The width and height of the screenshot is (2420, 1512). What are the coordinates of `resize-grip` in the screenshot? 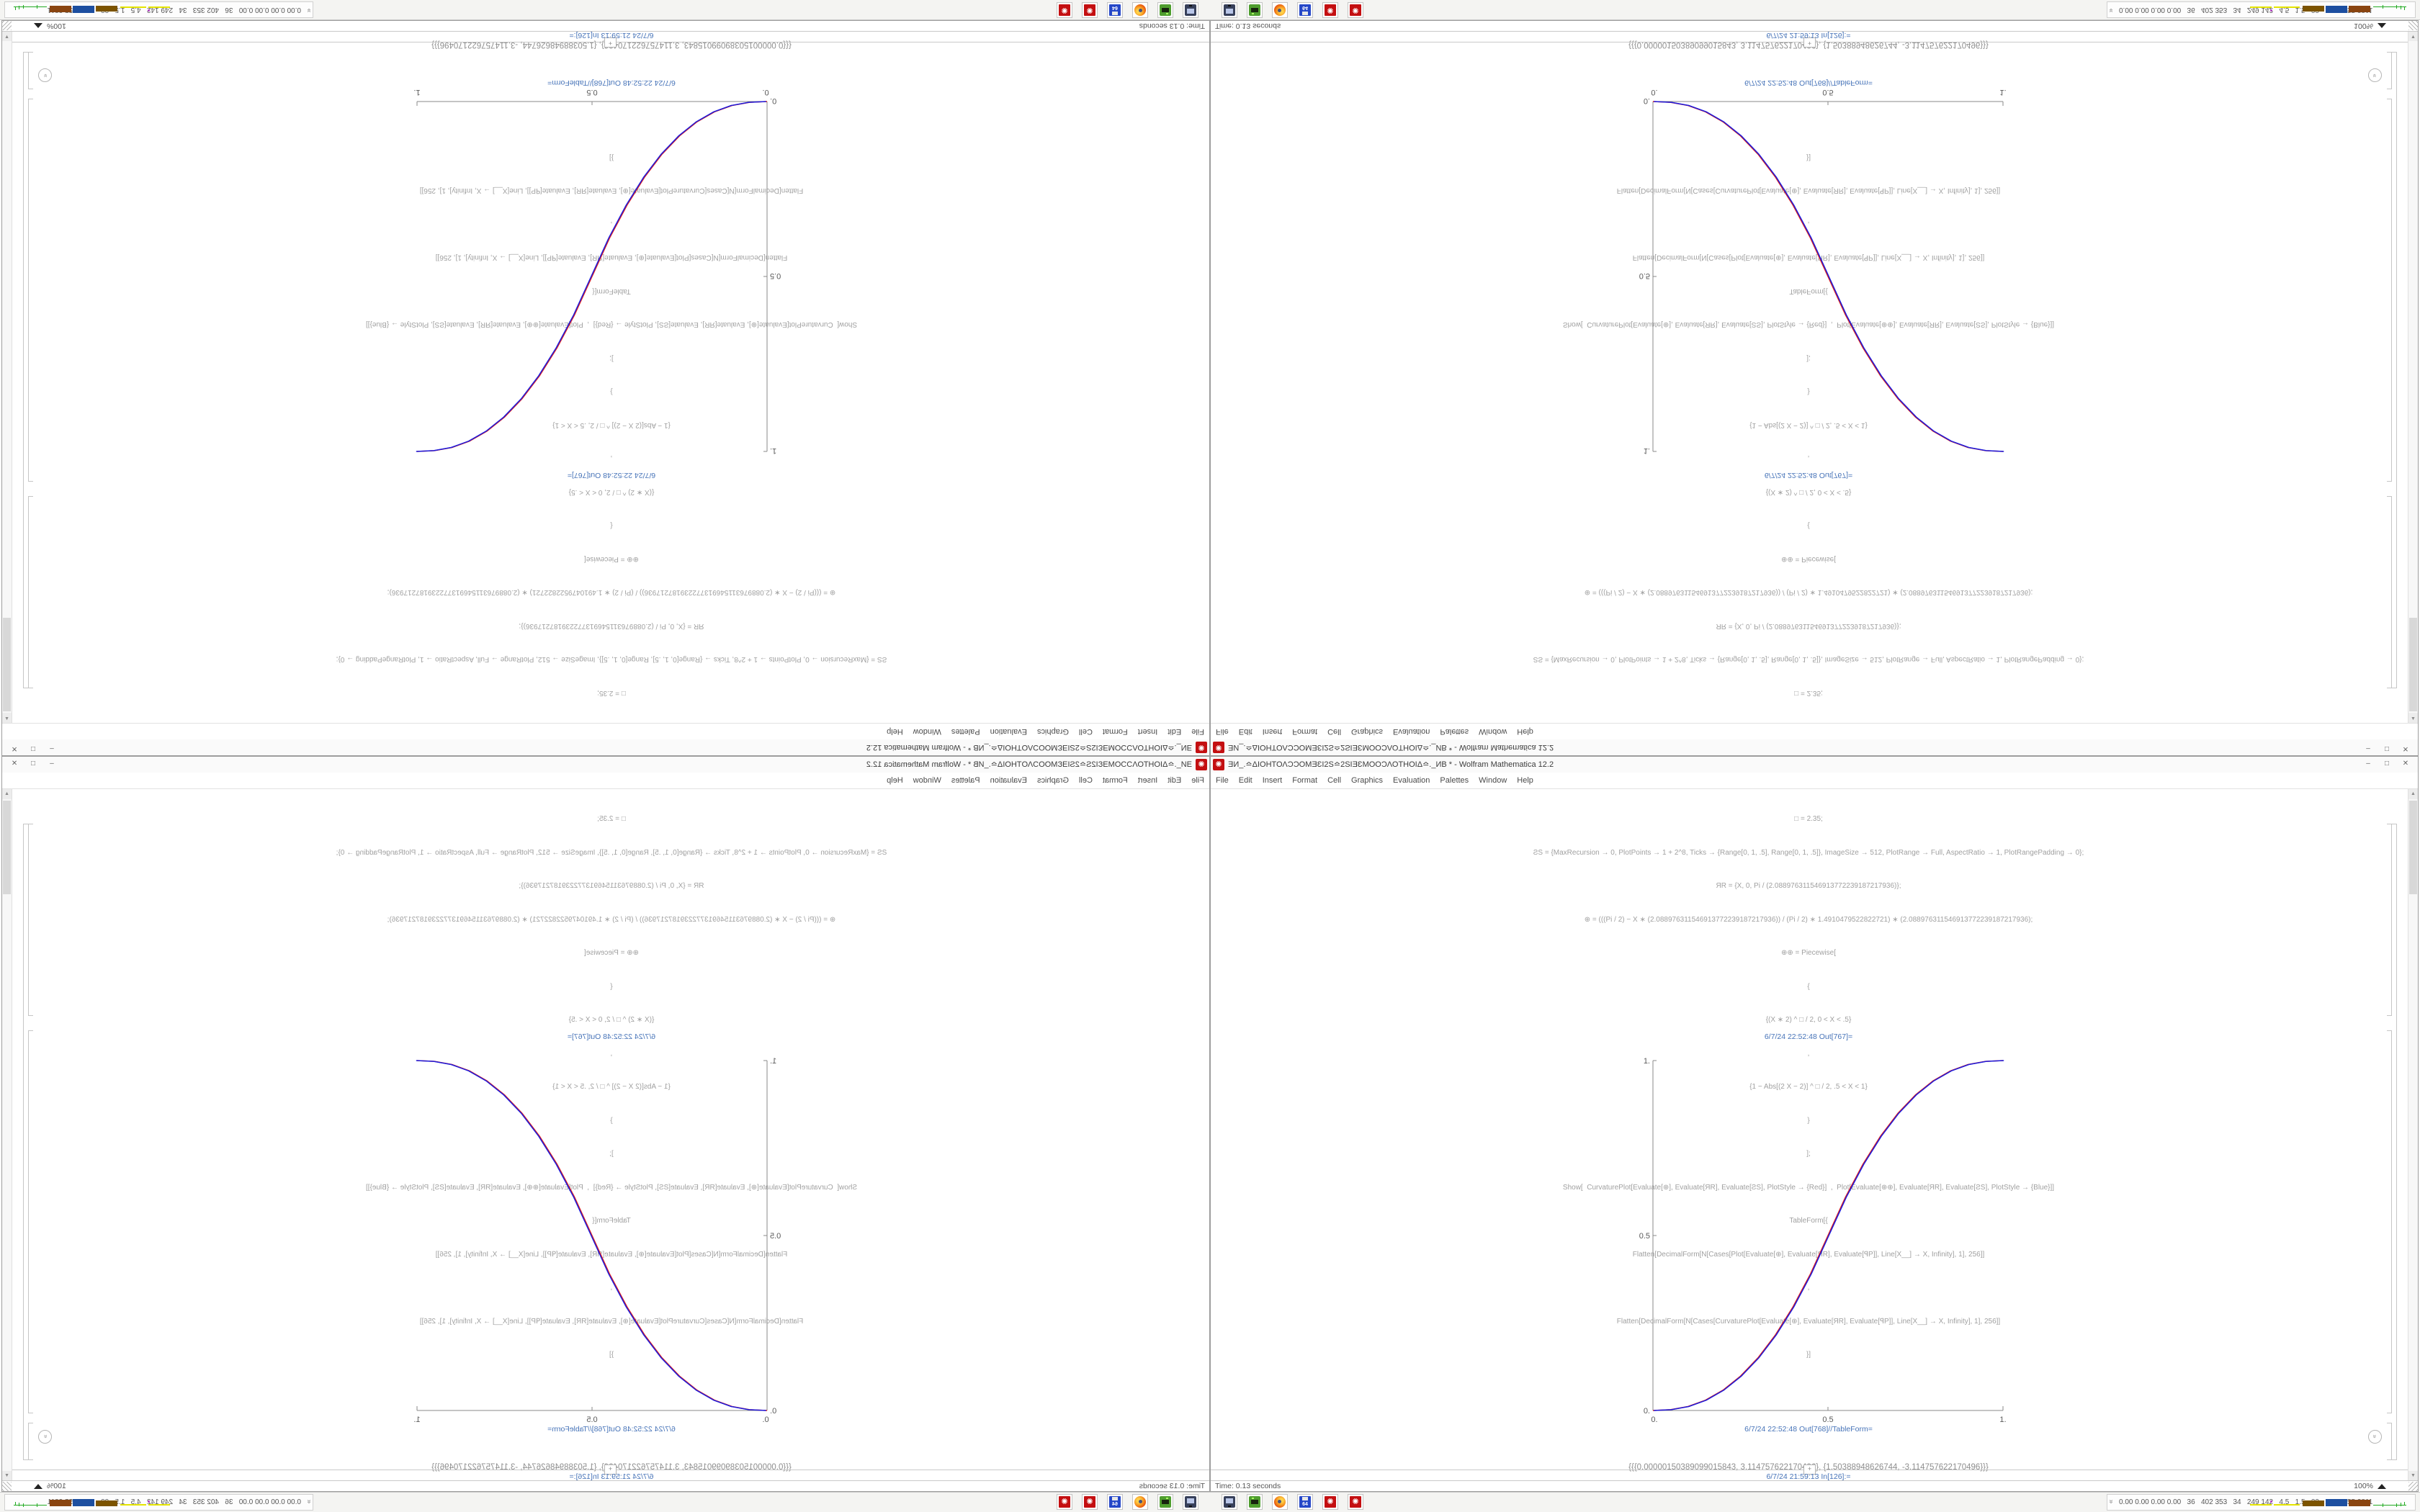 It's located at (2413, 25).